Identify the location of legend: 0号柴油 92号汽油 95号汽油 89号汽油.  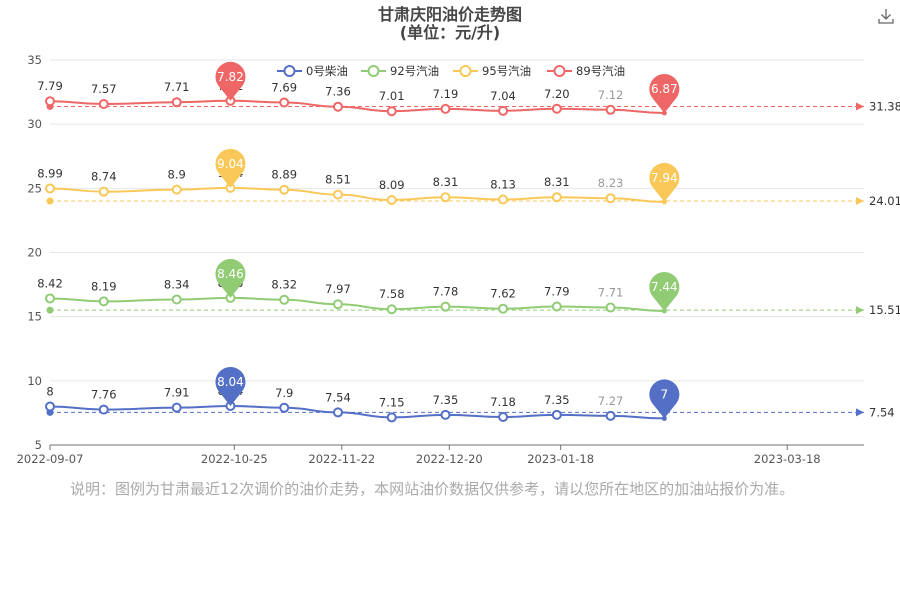
(451, 71).